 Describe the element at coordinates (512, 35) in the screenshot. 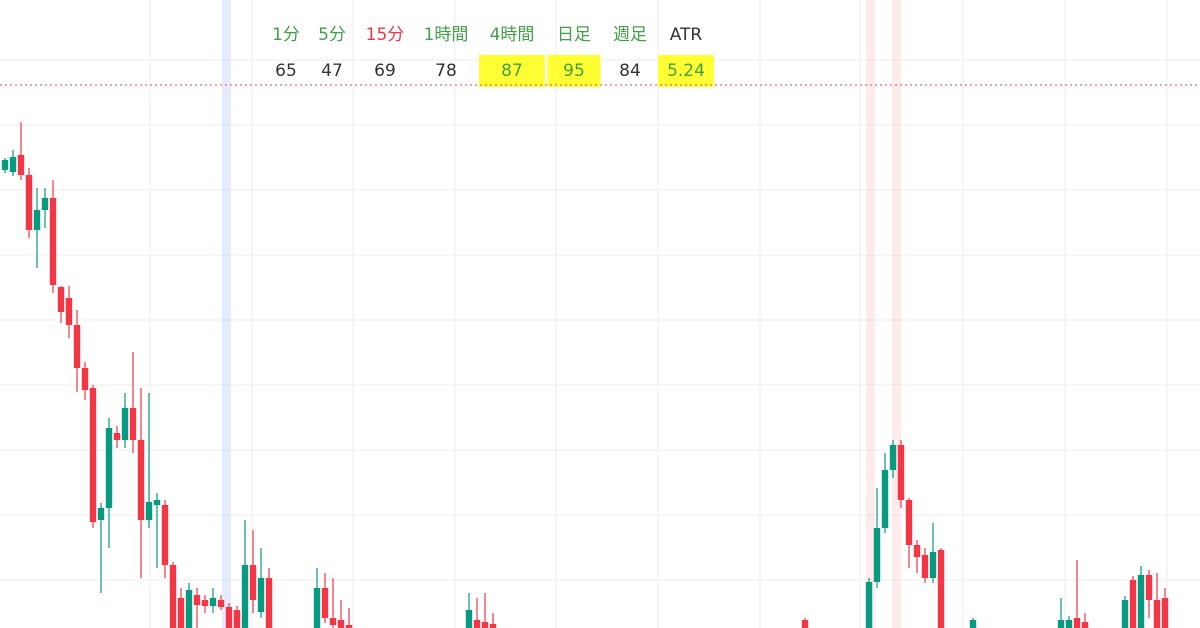

I see `indicator-label: 4時間` at that location.